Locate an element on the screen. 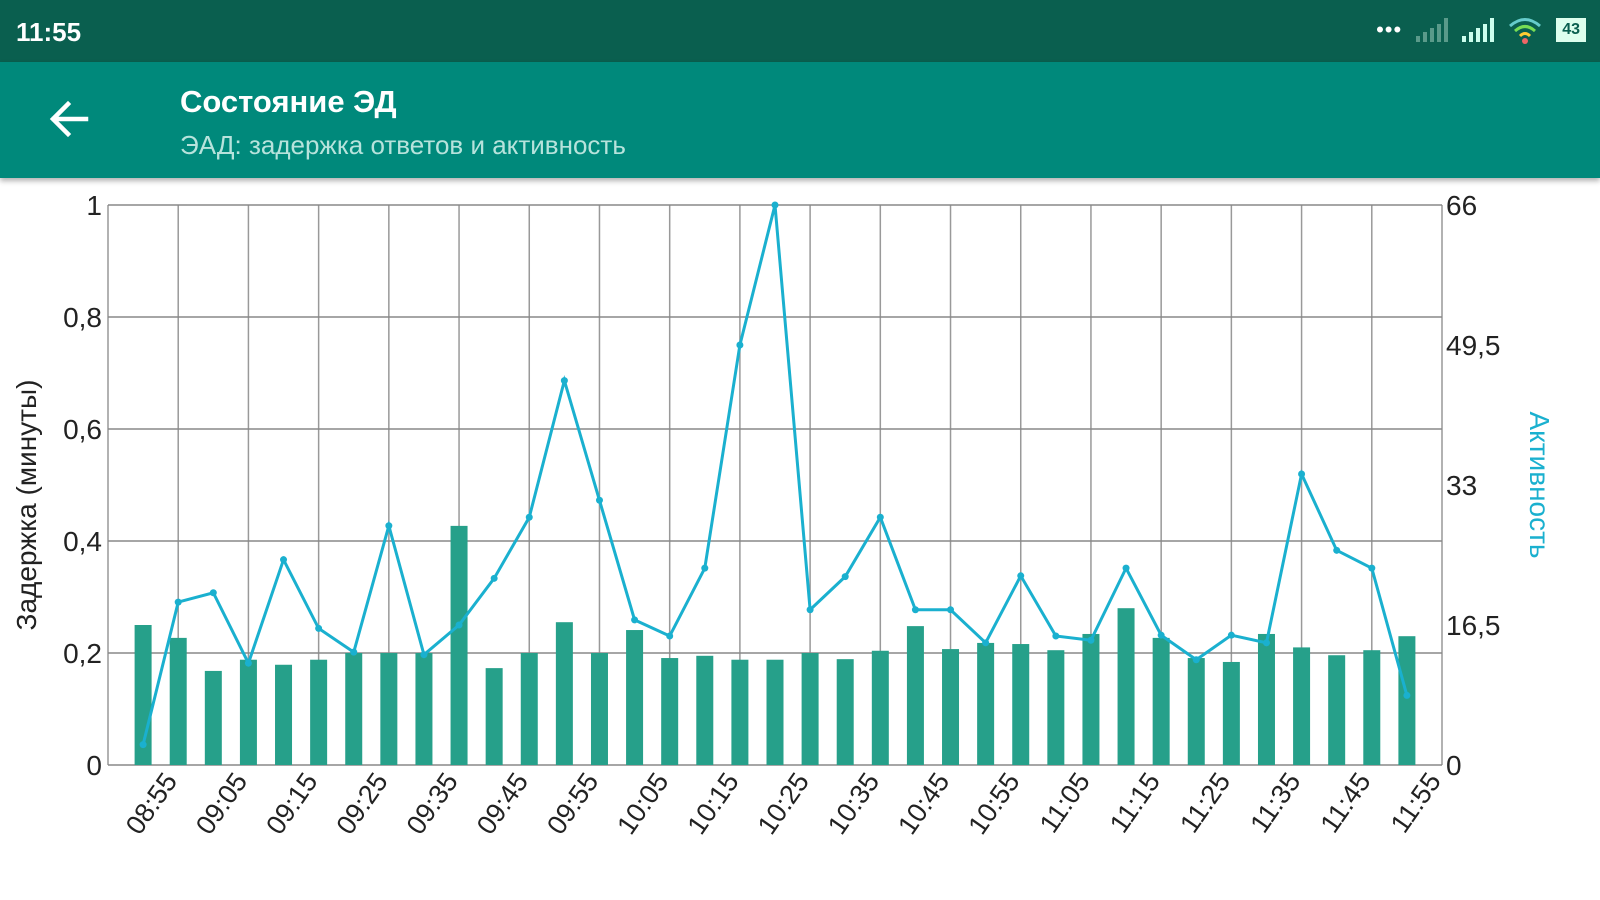 This screenshot has width=1600, height=900. right-axis-tick-label: 33 is located at coordinates (1461, 485).